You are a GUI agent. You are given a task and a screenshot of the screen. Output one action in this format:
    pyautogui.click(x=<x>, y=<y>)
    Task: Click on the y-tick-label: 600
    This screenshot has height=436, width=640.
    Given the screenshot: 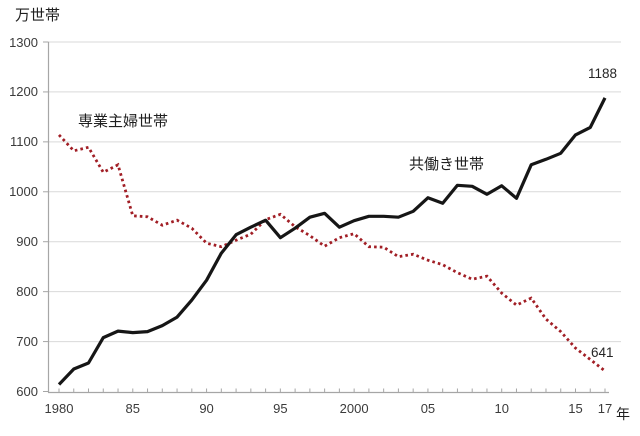 What is the action you would take?
    pyautogui.click(x=27, y=391)
    